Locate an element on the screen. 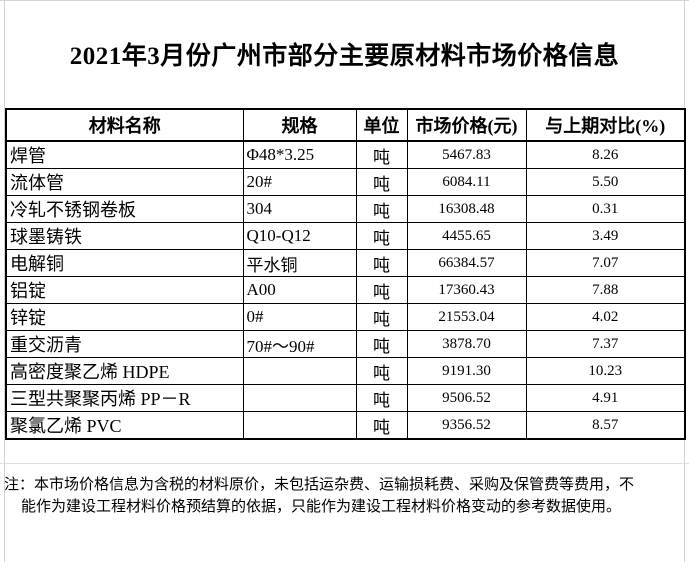  header-unit: 单位 is located at coordinates (381, 125).